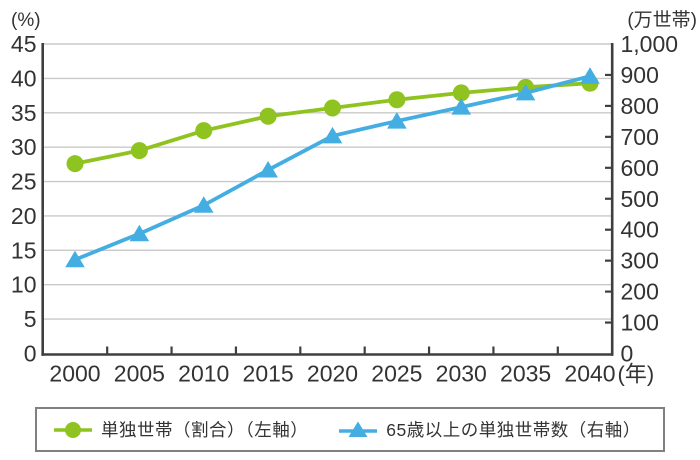 This screenshot has height=460, width=700. Describe the element at coordinates (396, 374) in the screenshot. I see `x-axis-tick-label: 2025` at that location.